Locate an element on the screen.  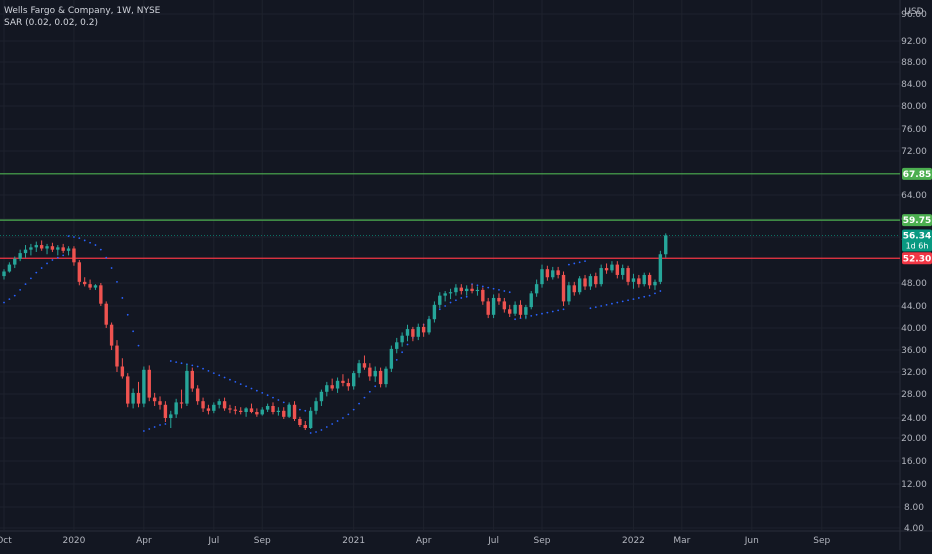
level-price-badge: 52.30 is located at coordinates (917, 258).